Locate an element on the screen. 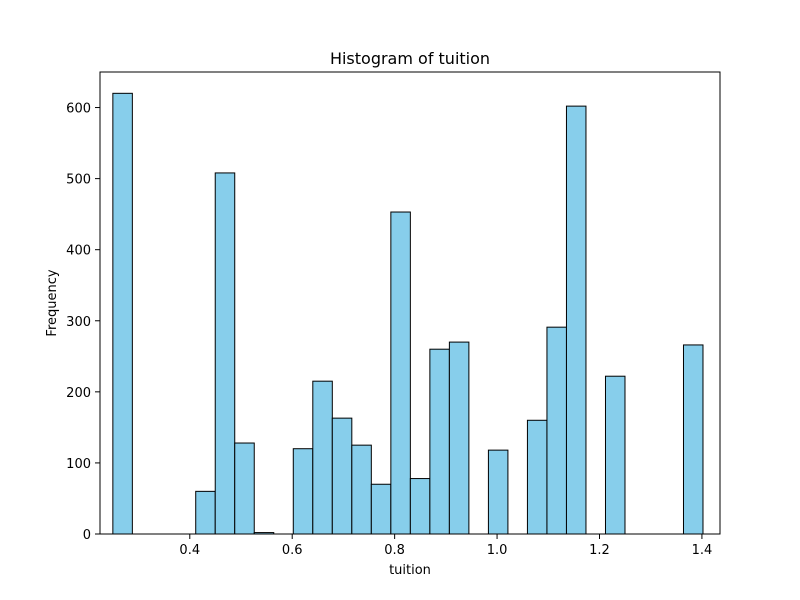 The image size is (800, 600). y-axis-ticks: 0 100 200 300 400 500 600 is located at coordinates (83, 322).